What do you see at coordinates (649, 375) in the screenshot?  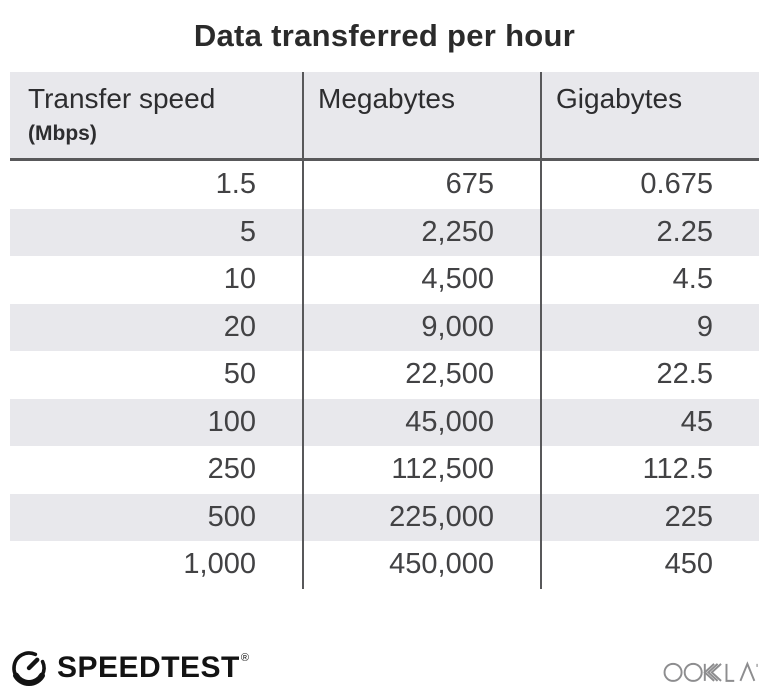 I see `cell-gigabytes: 22.5` at bounding box center [649, 375].